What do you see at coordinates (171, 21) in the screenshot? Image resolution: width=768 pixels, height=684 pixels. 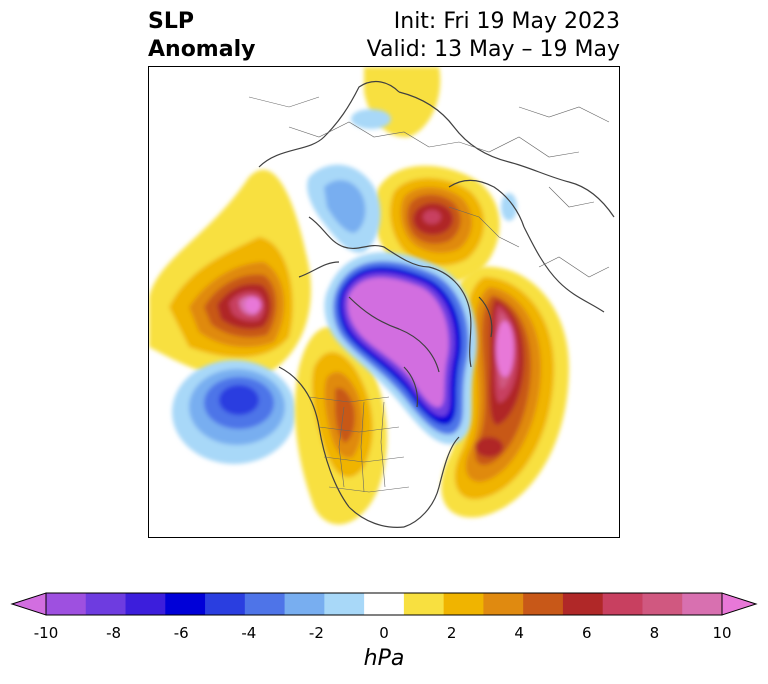 I see `variable-name: SLP` at bounding box center [171, 21].